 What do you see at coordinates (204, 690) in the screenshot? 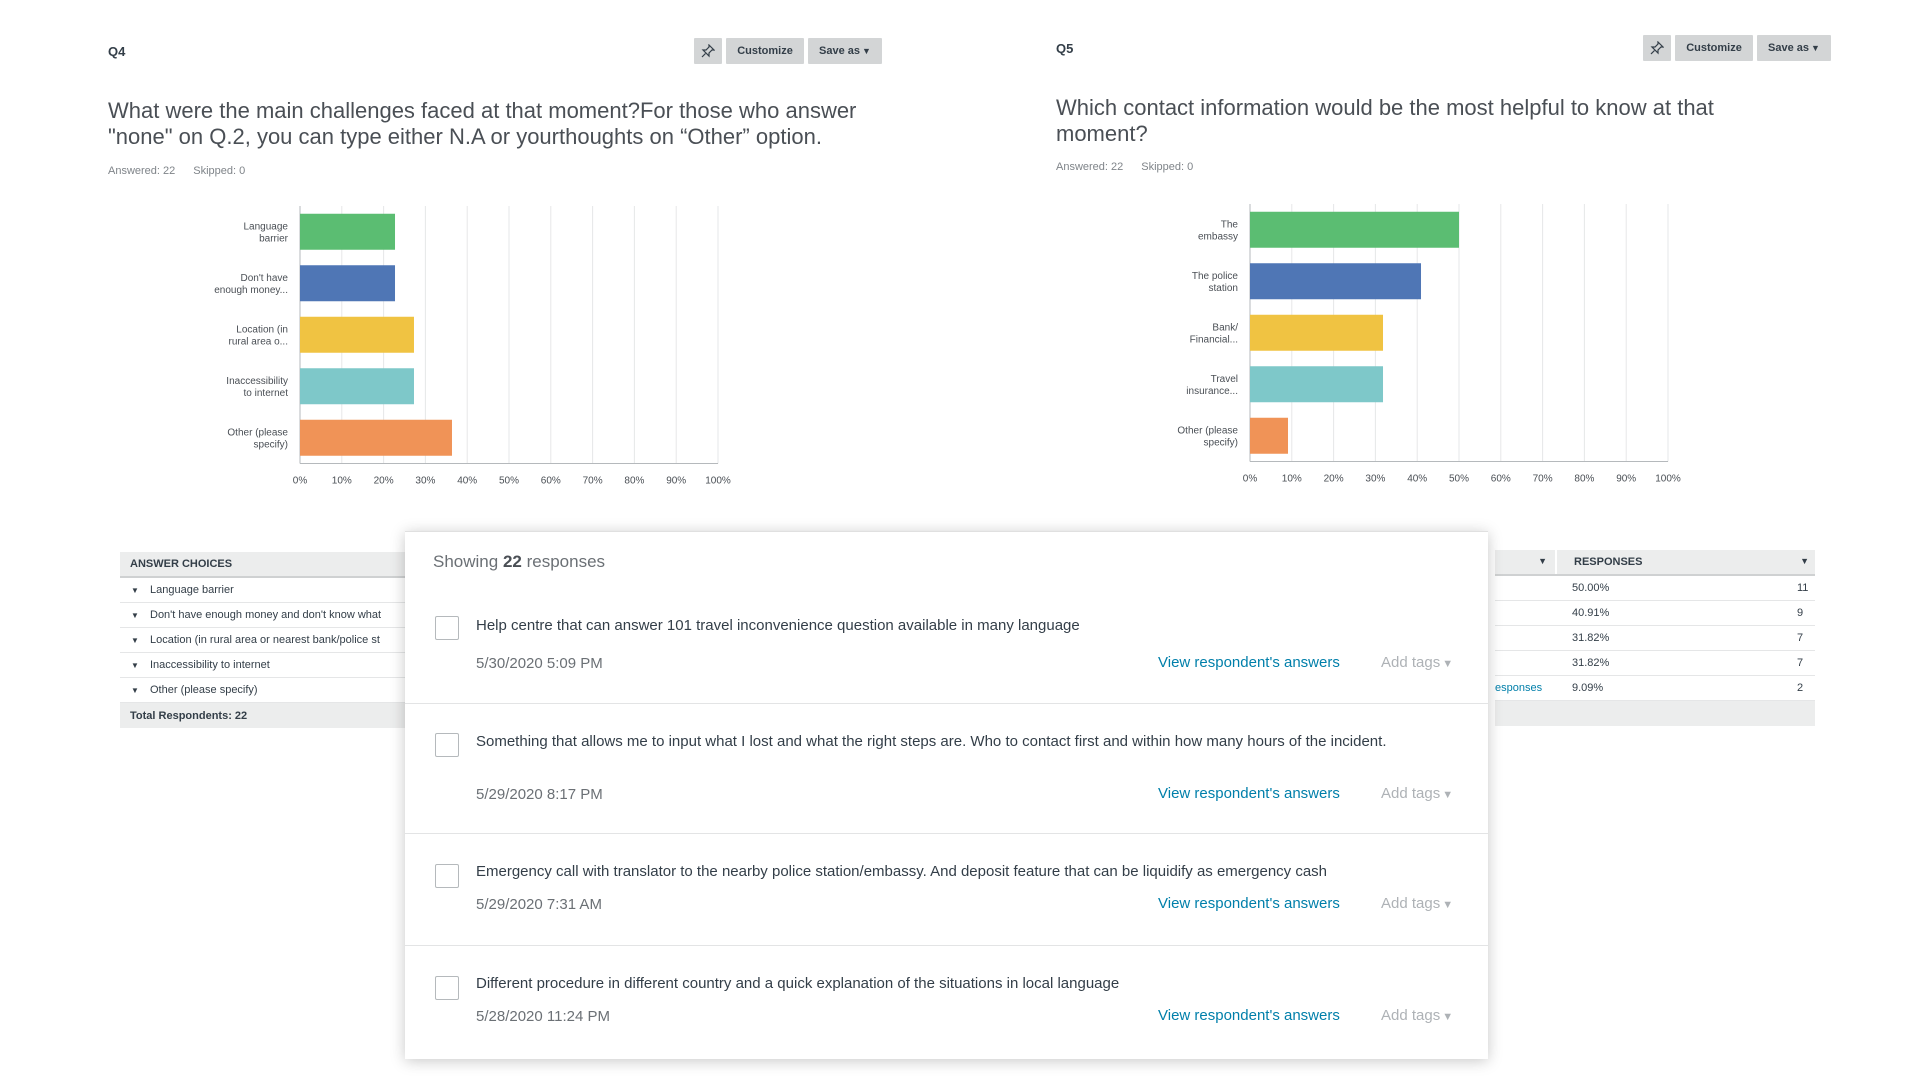
I see `answer-choice-label: Other (please specify)` at bounding box center [204, 690].